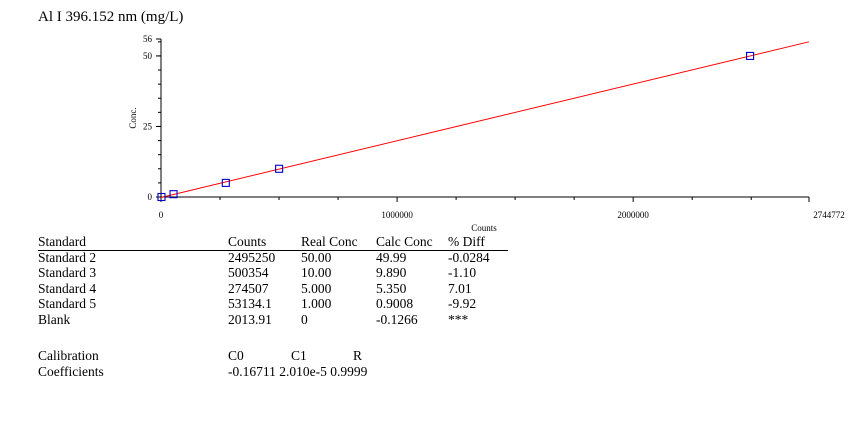 The width and height of the screenshot is (860, 430). Describe the element at coordinates (391, 272) in the screenshot. I see `cell-calc-conc: 9.890` at that location.